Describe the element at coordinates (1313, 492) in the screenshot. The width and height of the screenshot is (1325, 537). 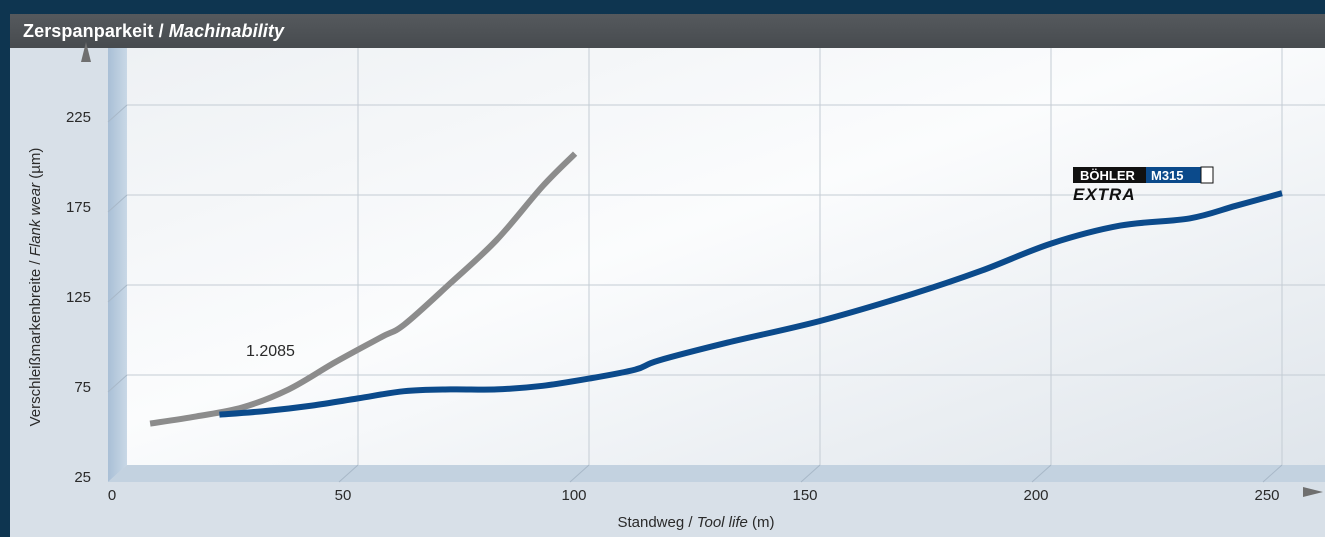
I see `x-axis-arrow-icon` at that location.